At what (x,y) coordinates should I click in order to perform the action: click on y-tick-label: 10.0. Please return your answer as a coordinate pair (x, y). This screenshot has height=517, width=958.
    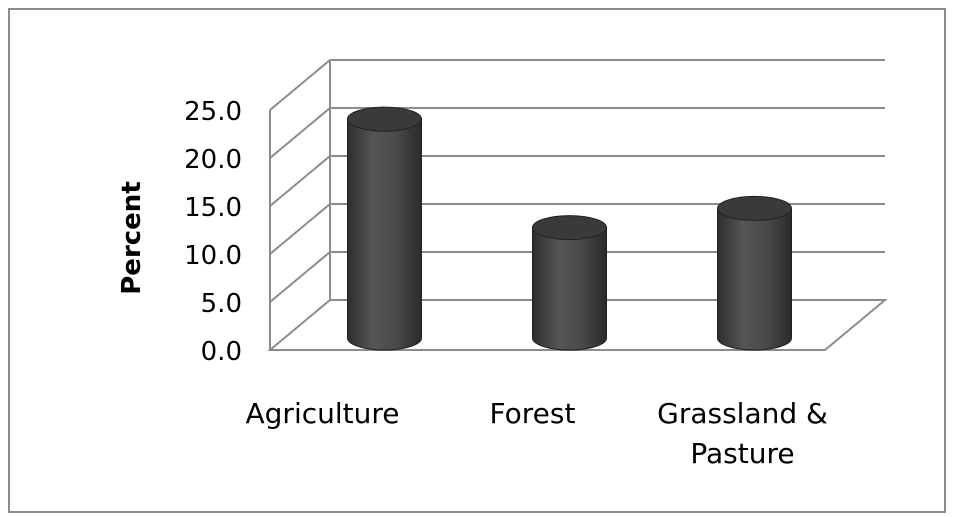
    Looking at the image, I should click on (213, 256).